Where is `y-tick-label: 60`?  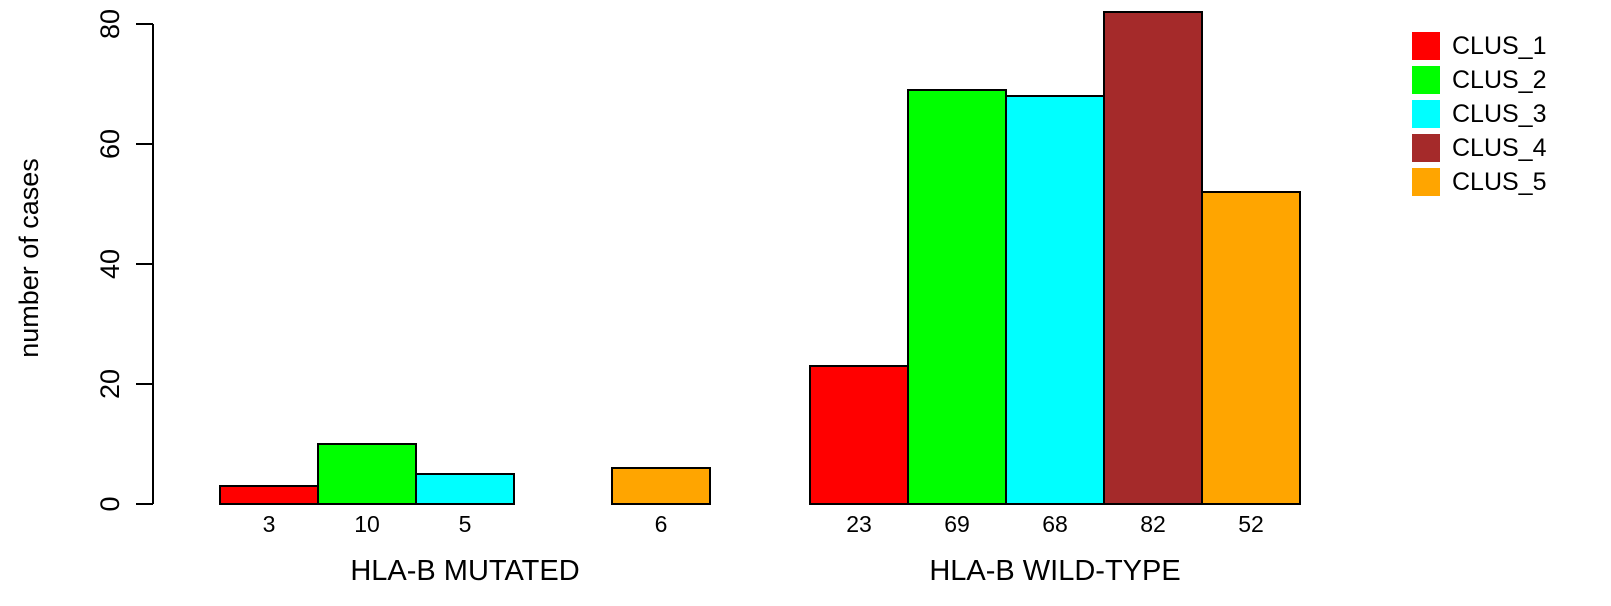 y-tick-label: 60 is located at coordinates (110, 144).